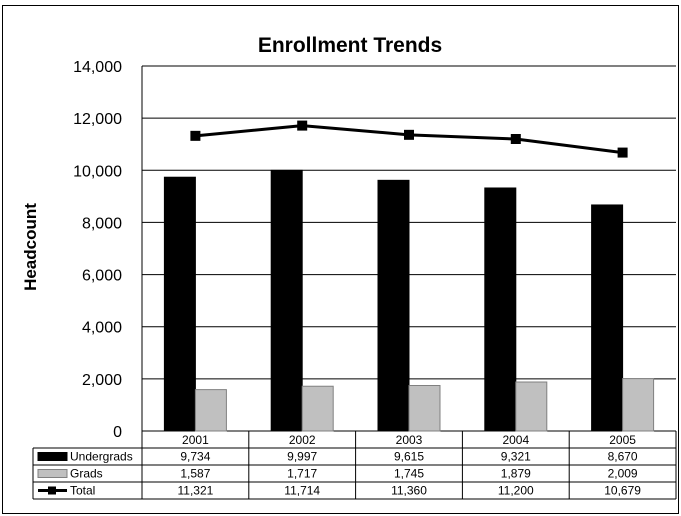 The height and width of the screenshot is (516, 681). What do you see at coordinates (302, 457) in the screenshot?
I see `data-label: 9,997` at bounding box center [302, 457].